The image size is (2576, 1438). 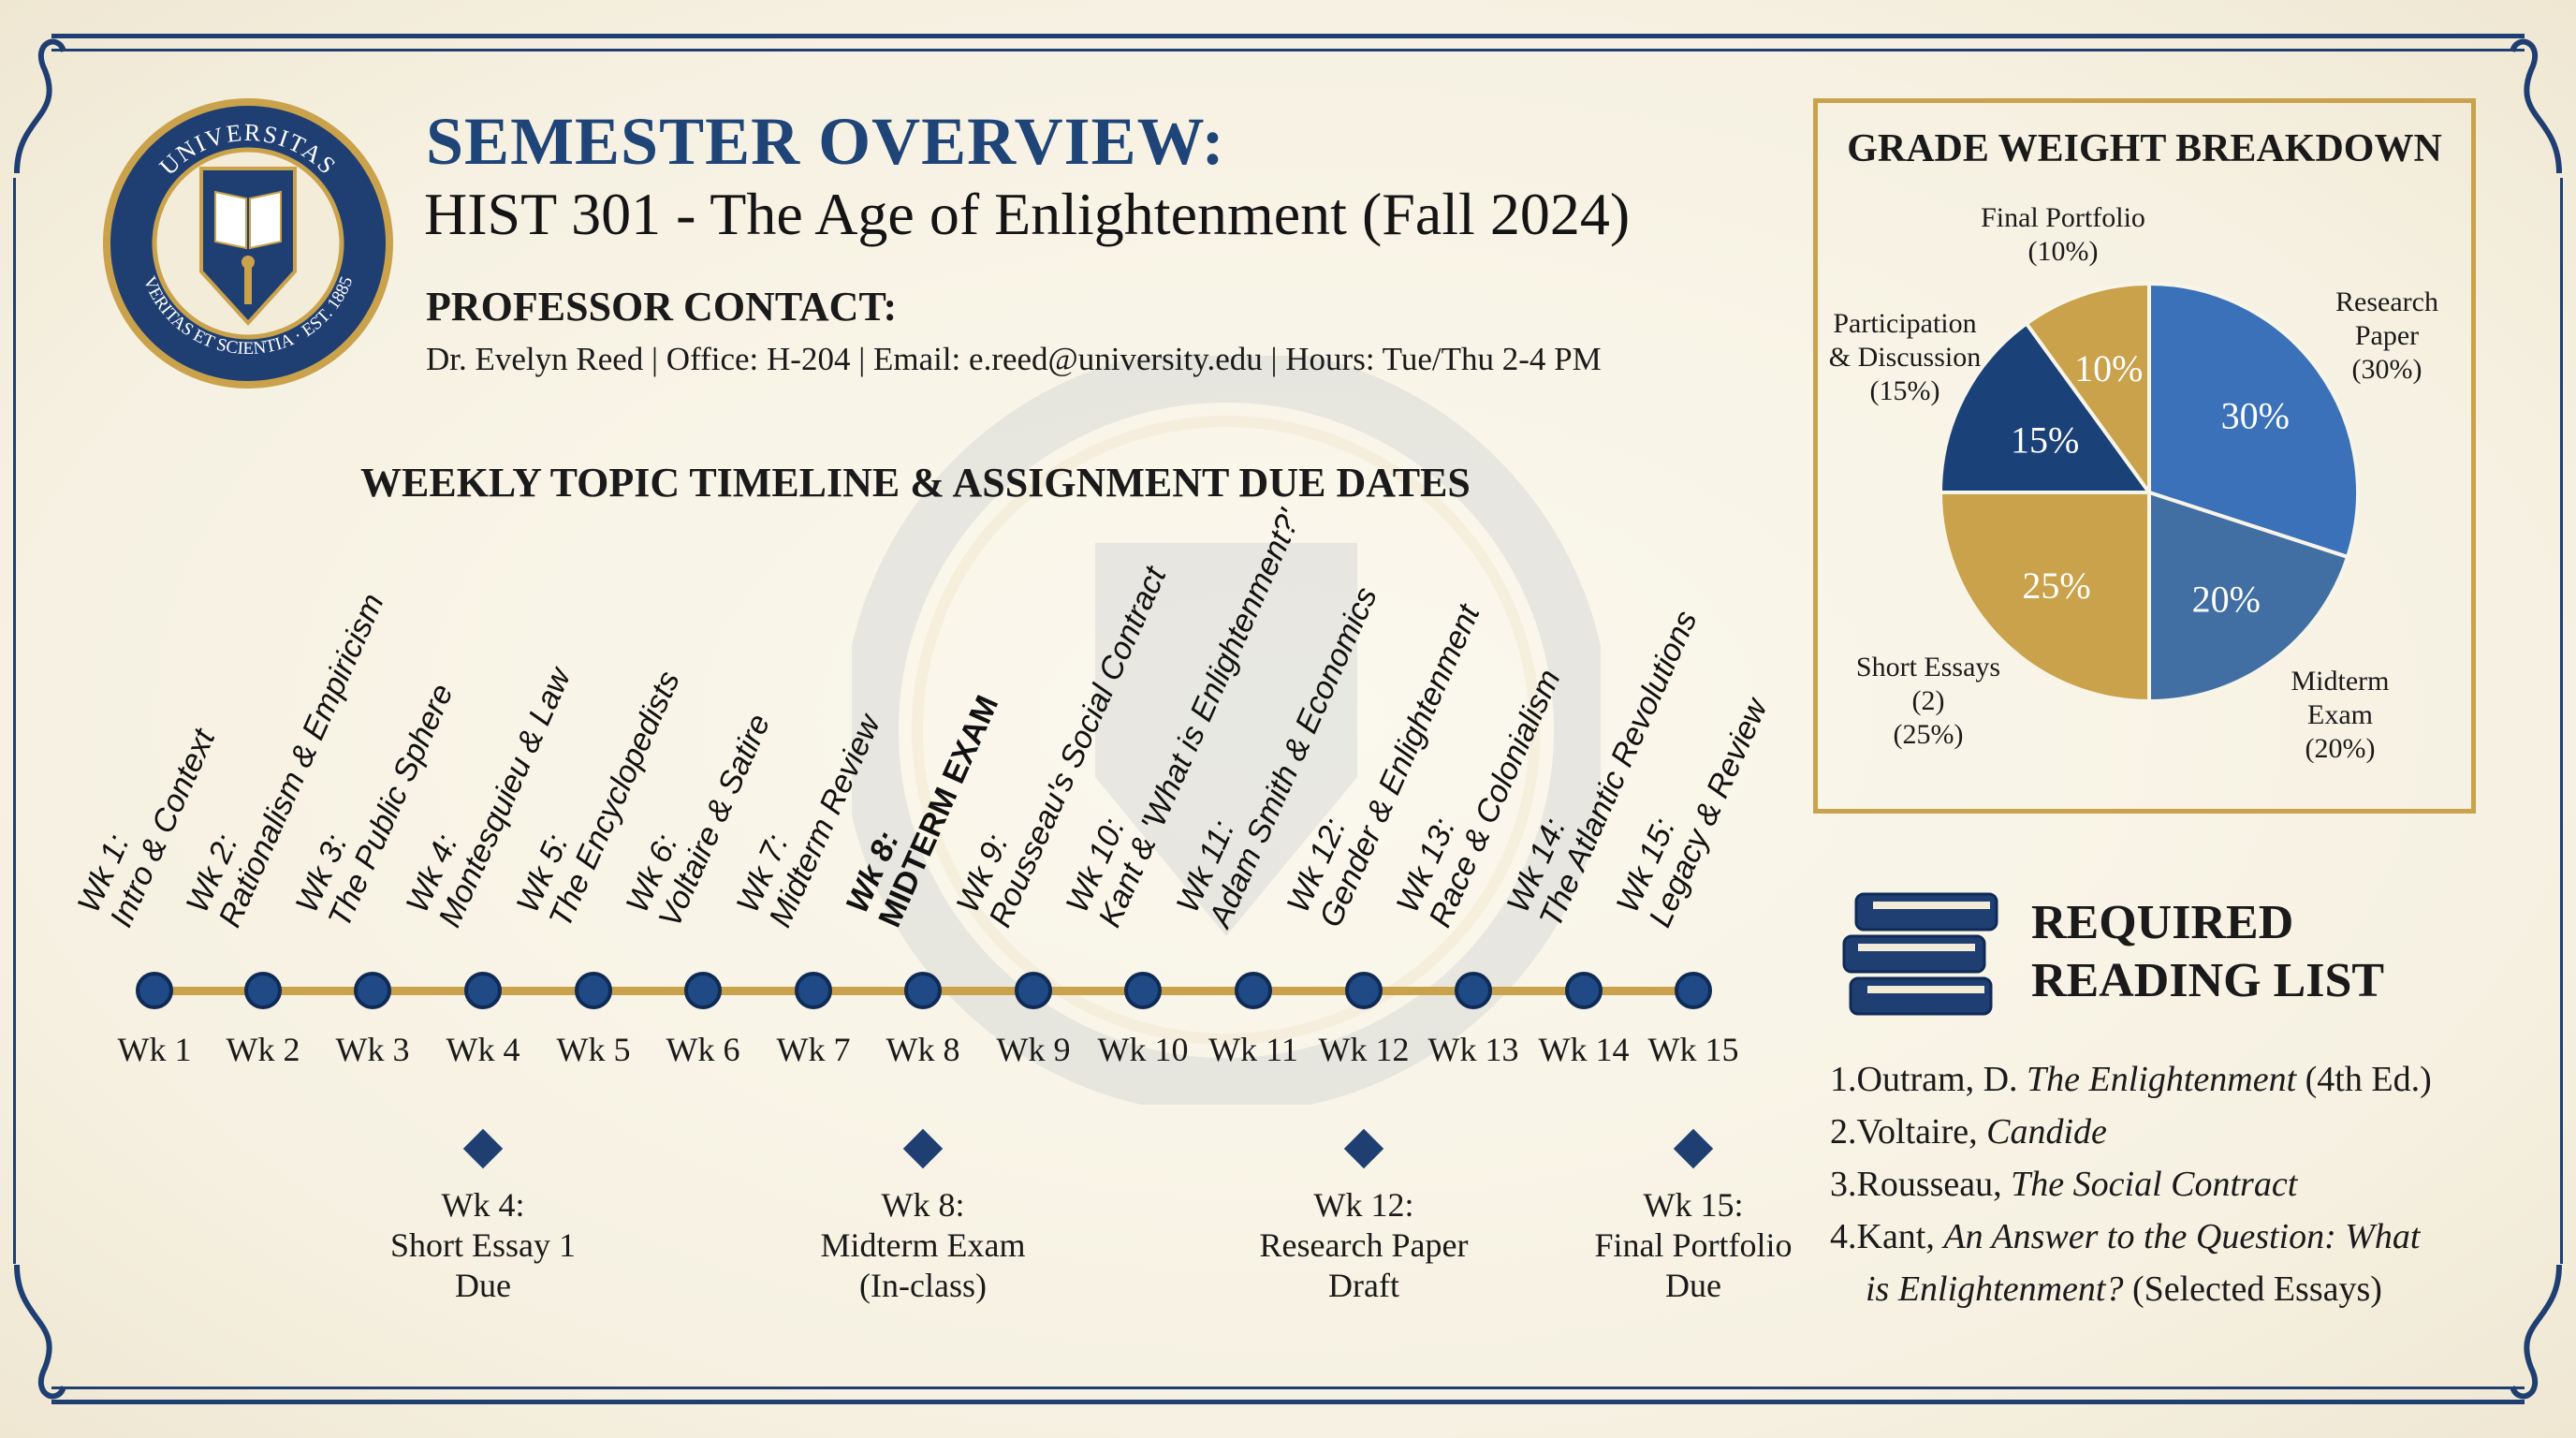 I want to click on pie-data-label: 25%, so click(x=2056, y=586).